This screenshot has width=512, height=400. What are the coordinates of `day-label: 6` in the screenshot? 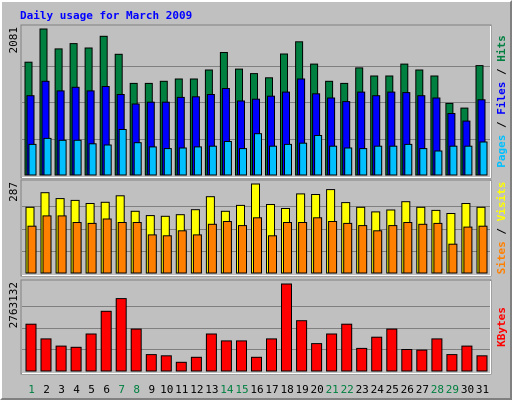 It's located at (106, 389).